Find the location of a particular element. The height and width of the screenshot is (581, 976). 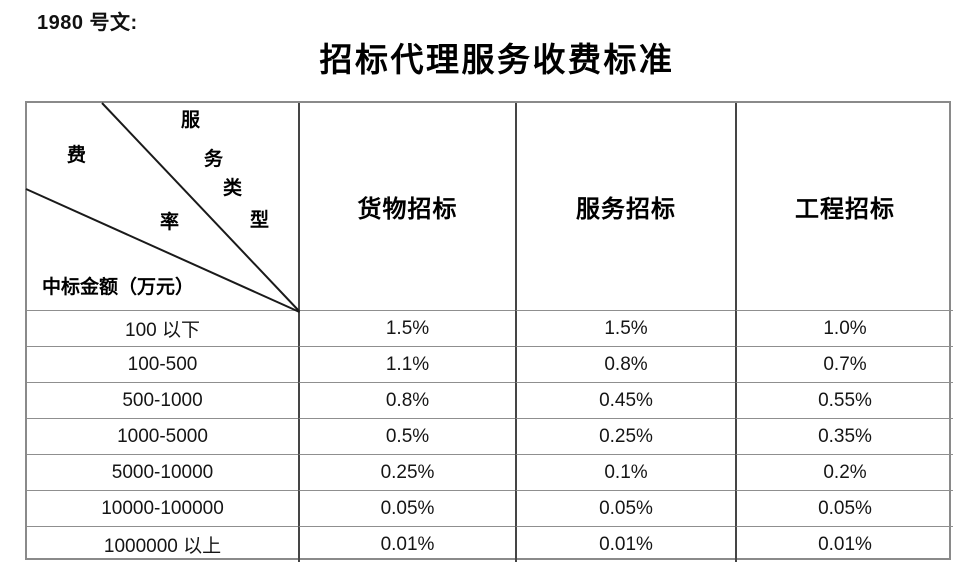

row-label-amount-range: 500-1000 is located at coordinates (162, 400).